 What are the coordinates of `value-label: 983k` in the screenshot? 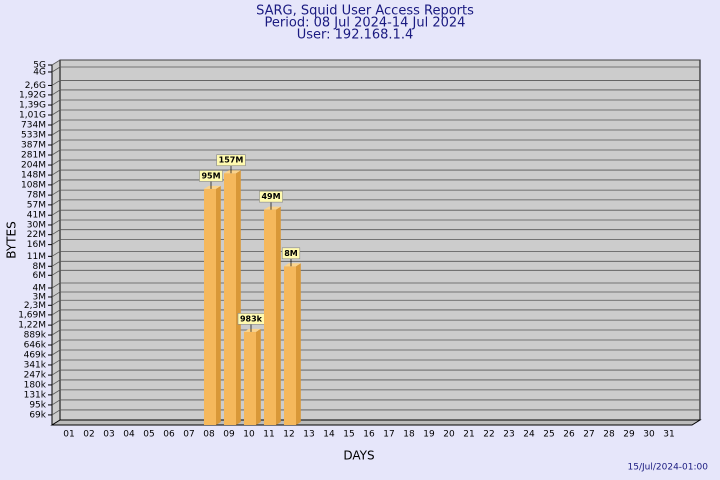 It's located at (251, 318).